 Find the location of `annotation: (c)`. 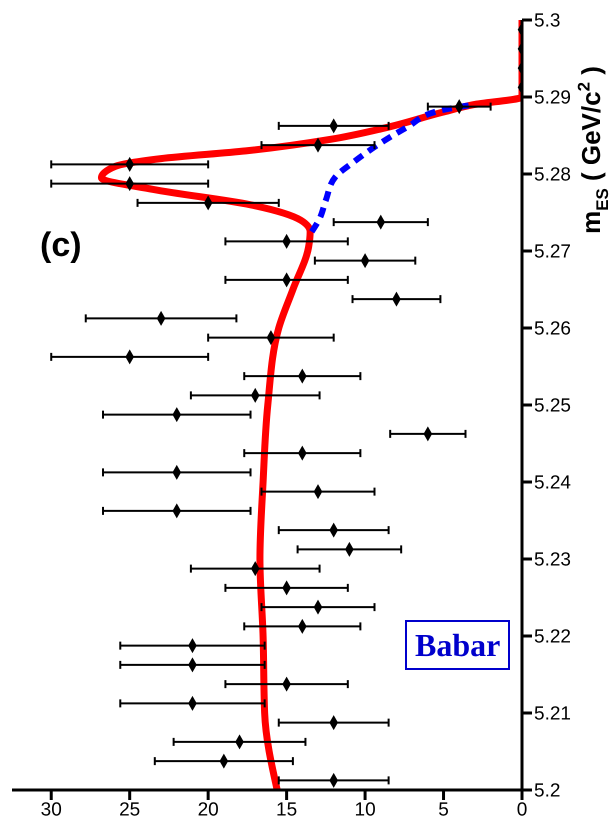

annotation: (c) is located at coordinates (61, 245).